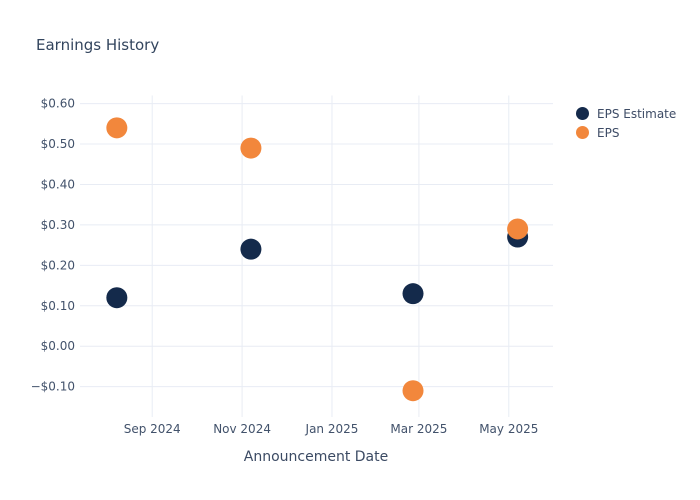 Image resolution: width=700 pixels, height=500 pixels. I want to click on legend-label-eps-estimate: EPS Estimate, so click(637, 113).